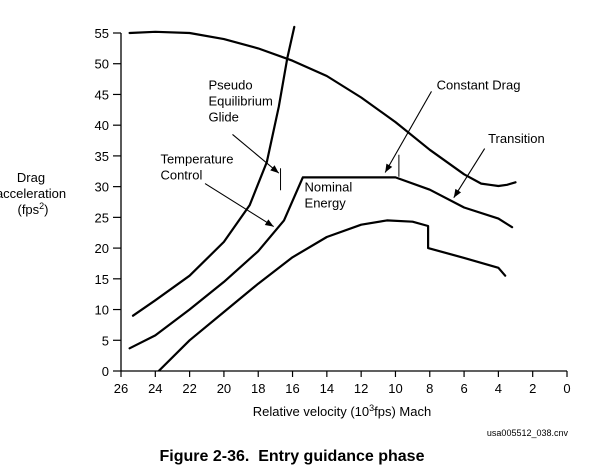 This screenshot has height=474, width=593. I want to click on x-tick-label: 4, so click(498, 388).